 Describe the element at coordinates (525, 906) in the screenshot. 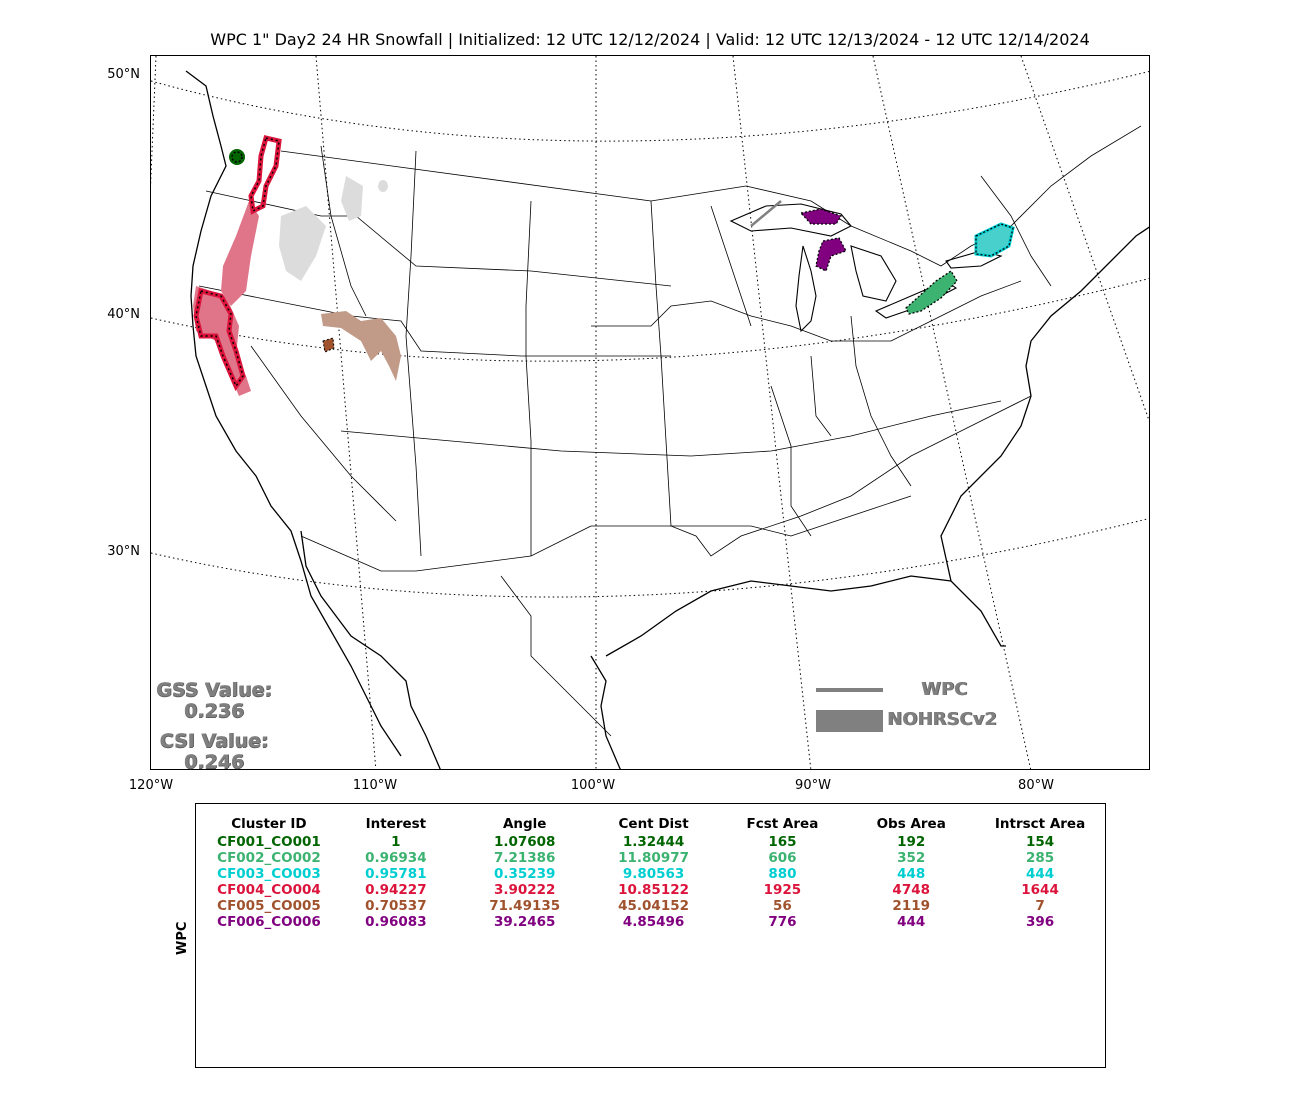

I see `table-cell: 71.49135` at that location.